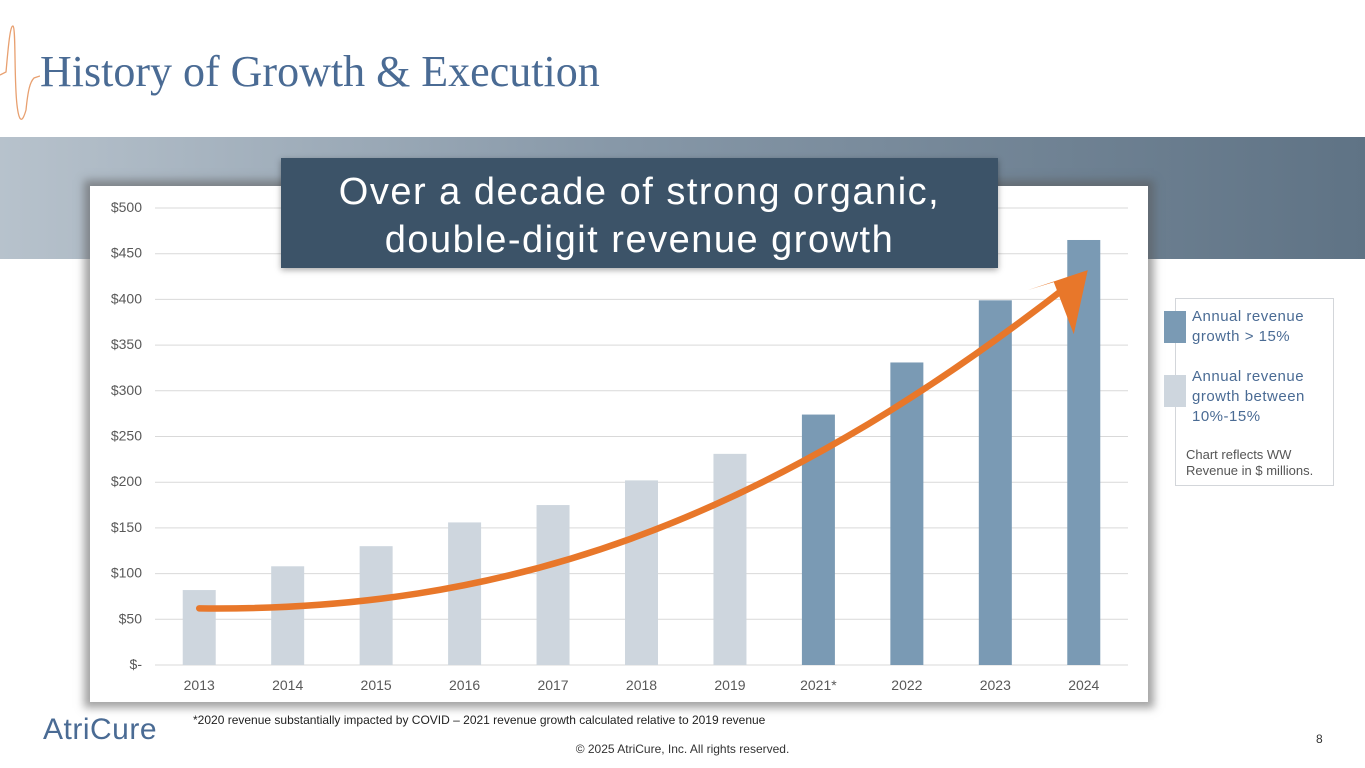 This screenshot has width=1365, height=768. I want to click on y-tick-label: $150, so click(126, 527).